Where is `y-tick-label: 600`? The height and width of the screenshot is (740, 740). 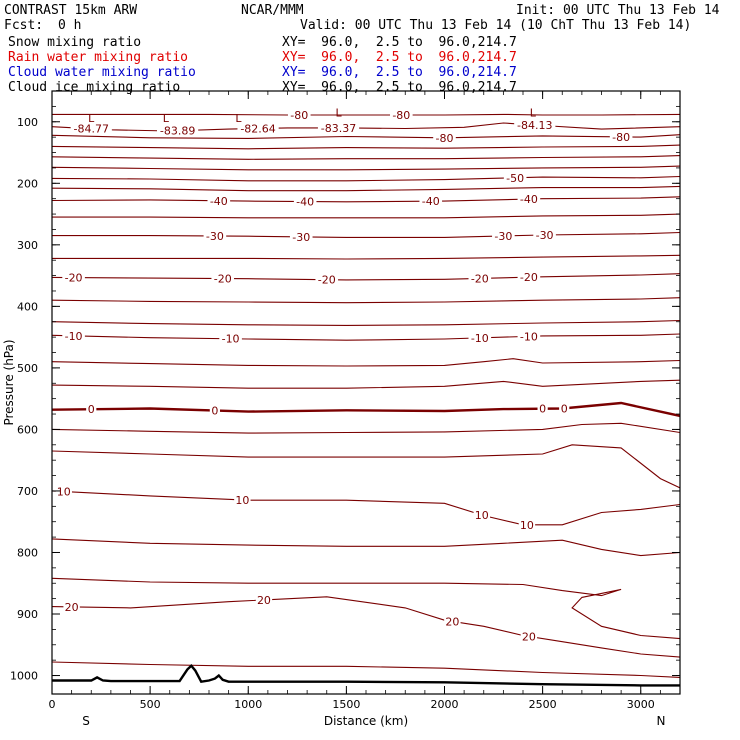
y-tick-label: 600 is located at coordinates (27, 429).